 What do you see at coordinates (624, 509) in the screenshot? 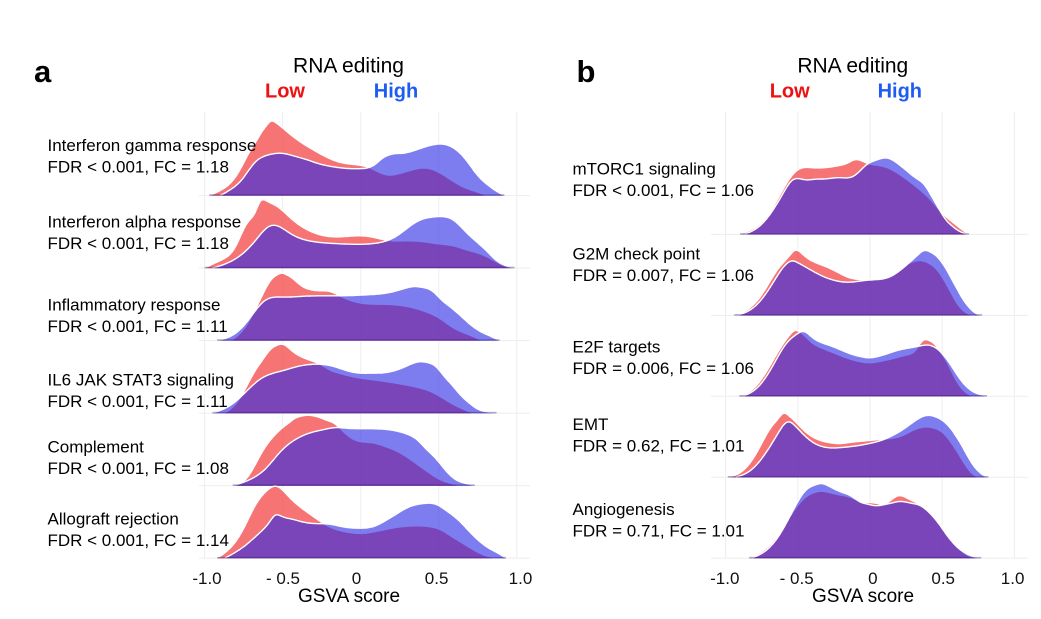
I see `svg-text: Angiogenesis` at bounding box center [624, 509].